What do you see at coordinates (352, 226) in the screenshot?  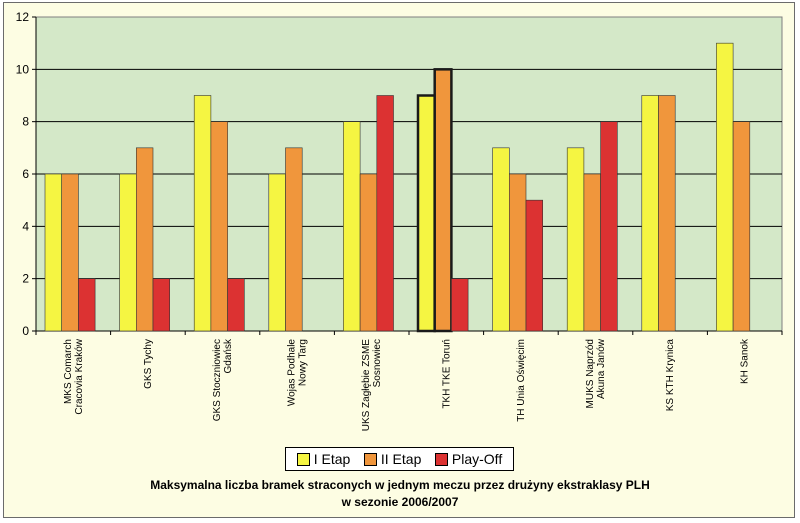 I see `bar-i-etap-uks-zaglebie-zsme-sosnowiec` at bounding box center [352, 226].